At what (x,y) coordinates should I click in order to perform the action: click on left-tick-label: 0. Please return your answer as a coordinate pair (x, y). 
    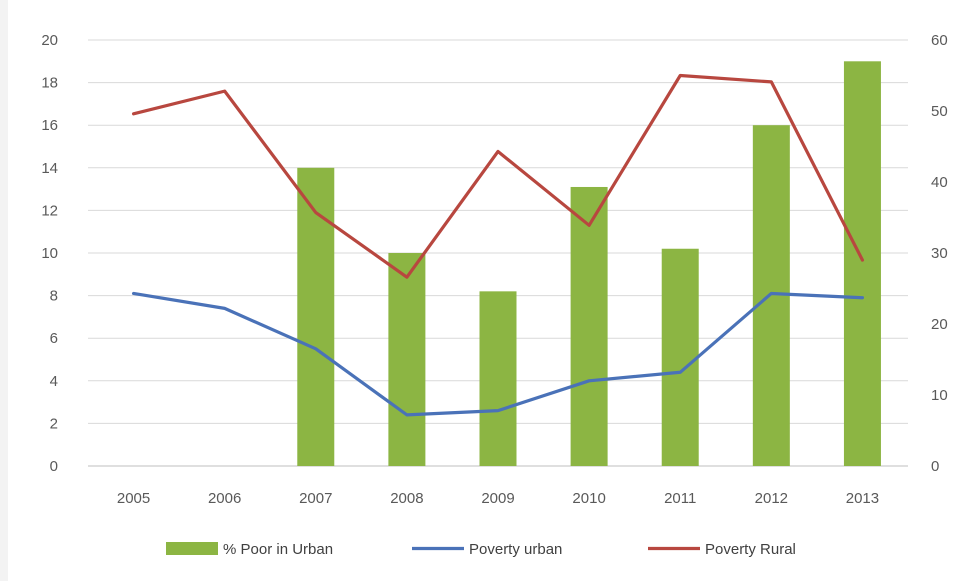
    Looking at the image, I should click on (54, 466).